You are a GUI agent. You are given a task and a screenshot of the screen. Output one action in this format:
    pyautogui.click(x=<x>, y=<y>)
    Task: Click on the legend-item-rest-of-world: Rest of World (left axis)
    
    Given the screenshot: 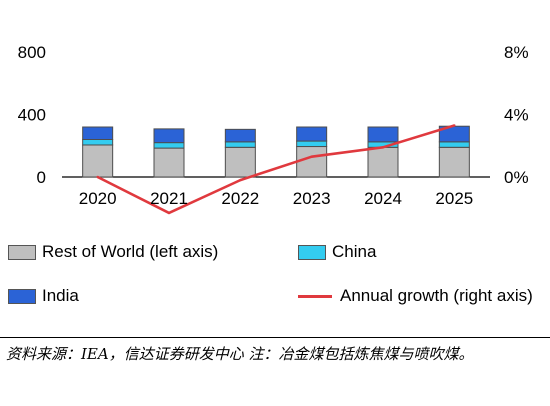 What is the action you would take?
    pyautogui.click(x=113, y=252)
    